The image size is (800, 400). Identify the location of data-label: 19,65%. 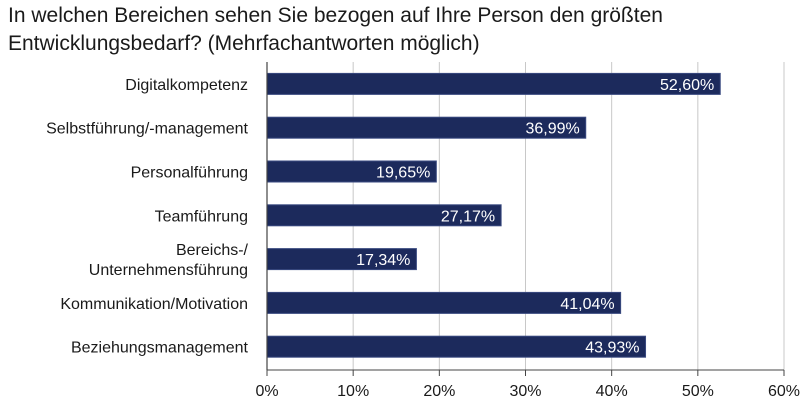
(403, 173).